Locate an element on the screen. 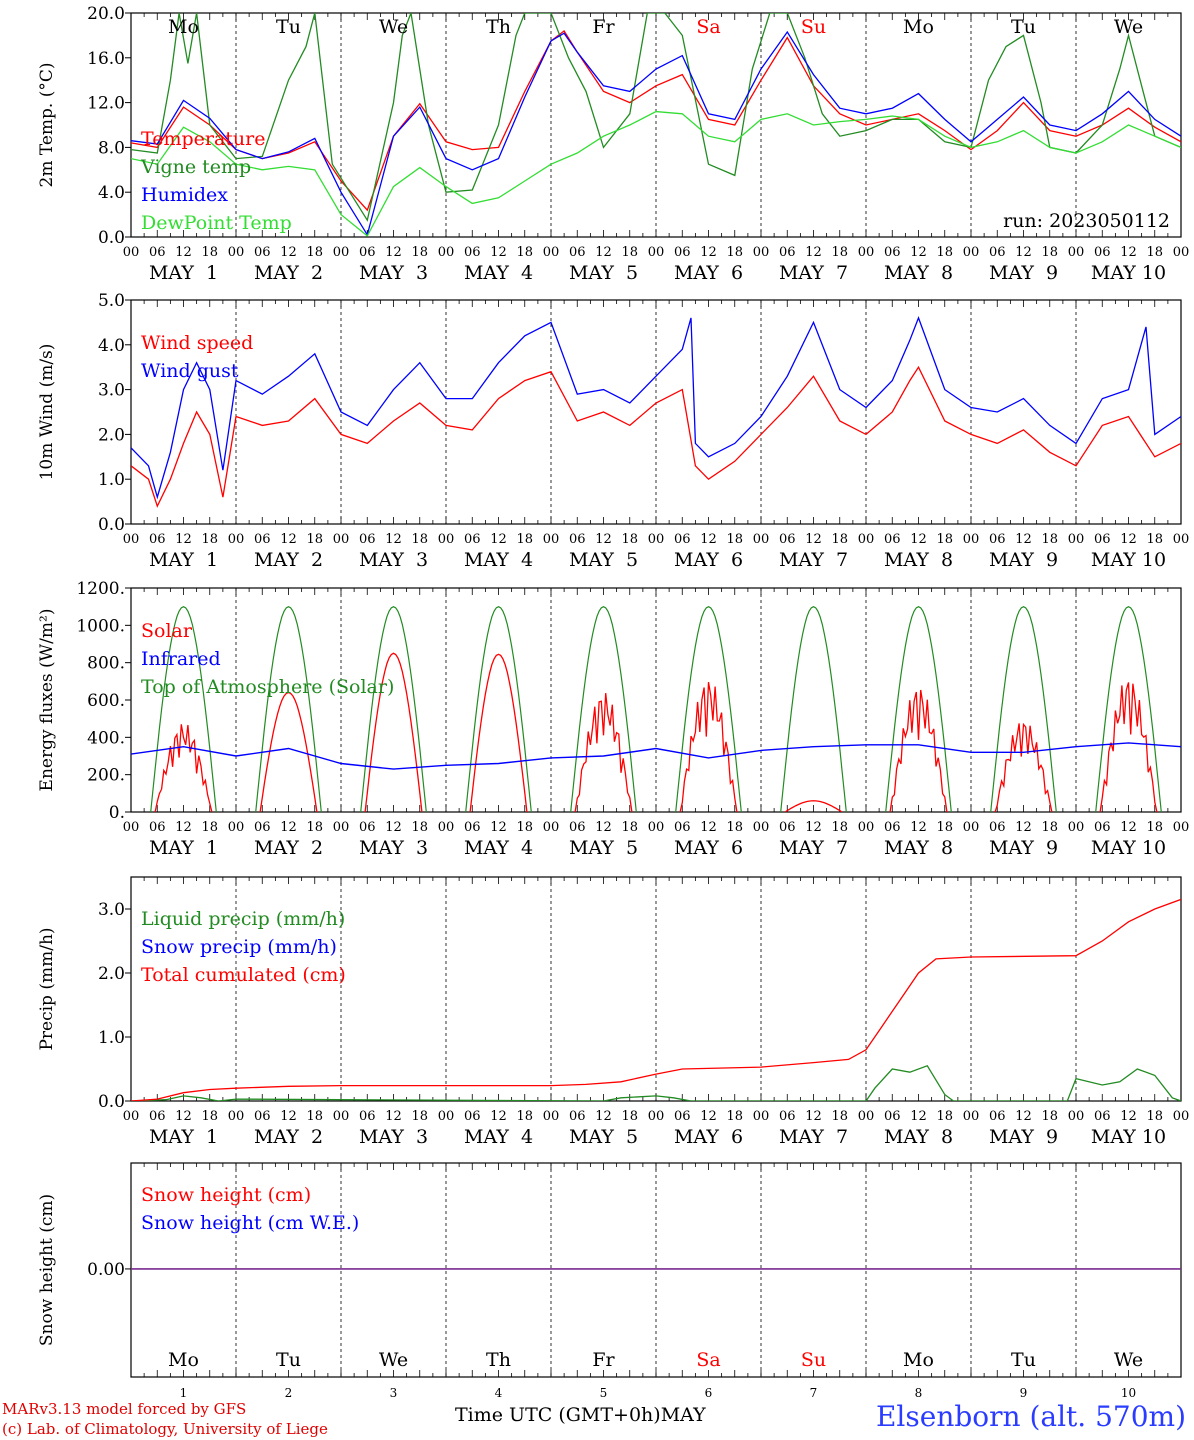 This screenshot has width=1194, height=1440. day-number: 3 is located at coordinates (394, 1393).